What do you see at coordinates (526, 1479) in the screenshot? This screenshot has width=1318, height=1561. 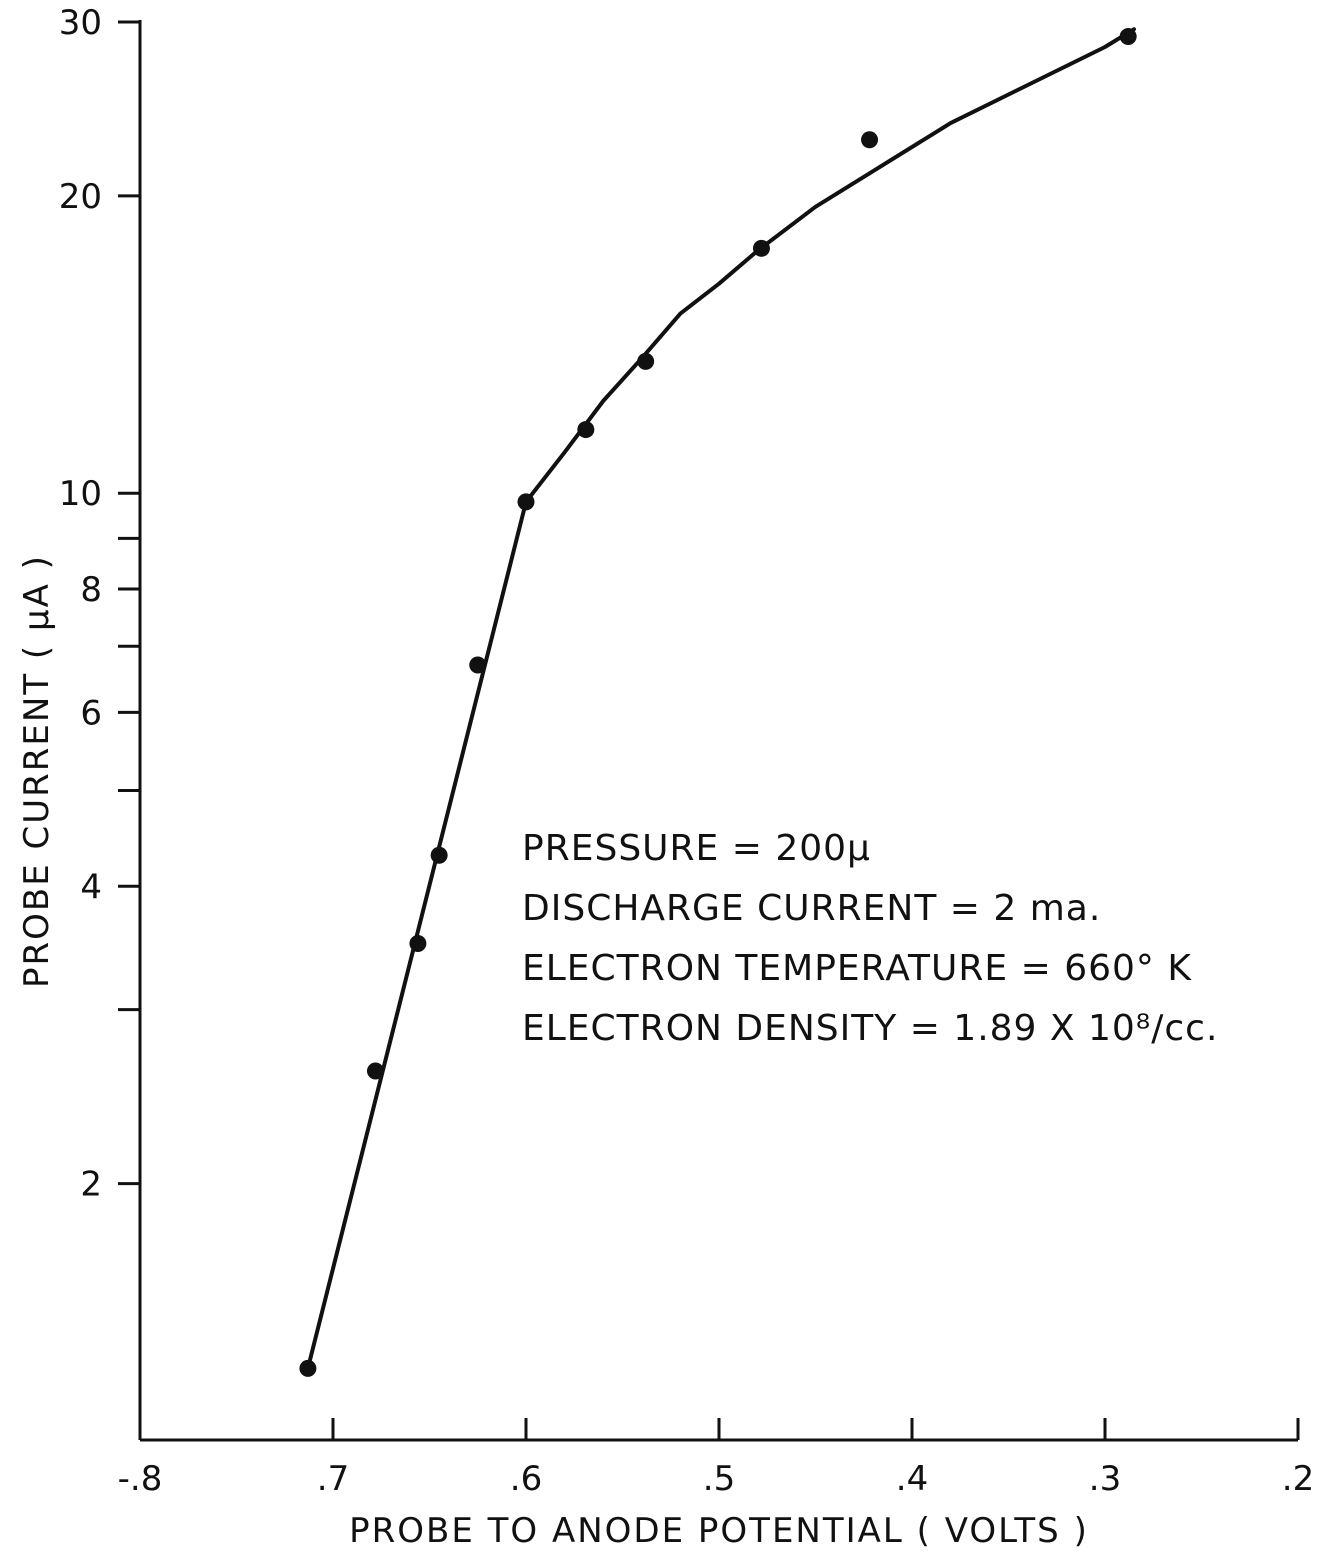 I see `x-tick-label: .6` at bounding box center [526, 1479].